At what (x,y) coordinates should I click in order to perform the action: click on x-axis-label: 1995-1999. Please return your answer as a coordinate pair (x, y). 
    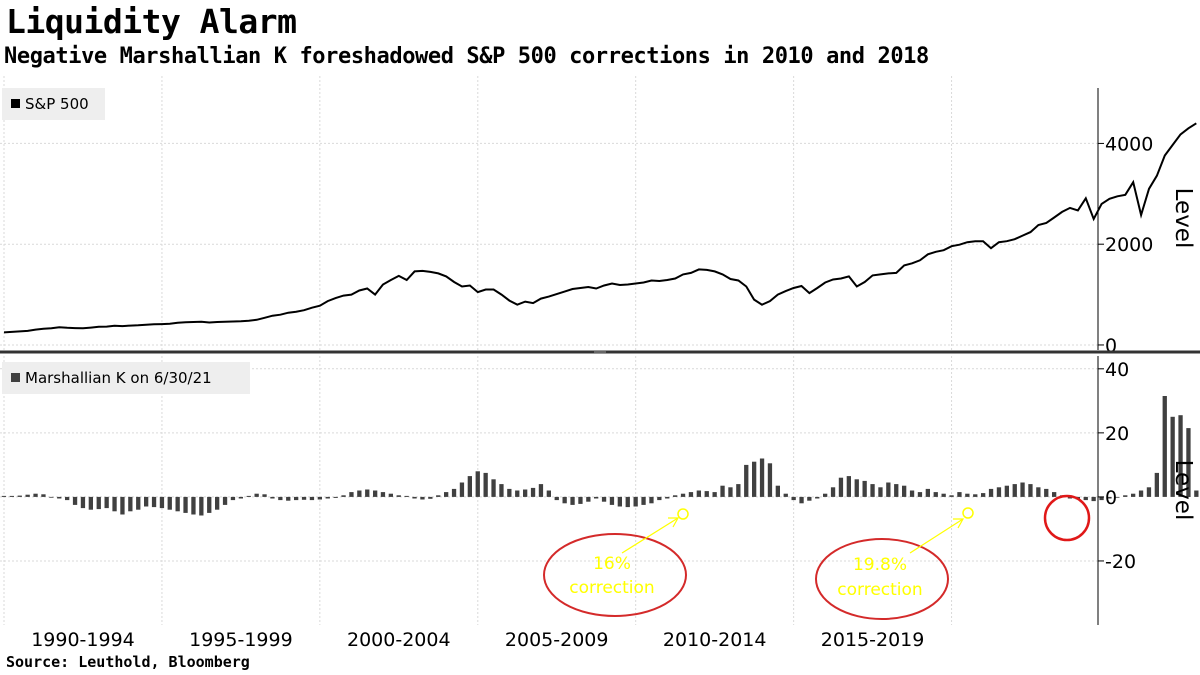
    Looking at the image, I should click on (241, 640).